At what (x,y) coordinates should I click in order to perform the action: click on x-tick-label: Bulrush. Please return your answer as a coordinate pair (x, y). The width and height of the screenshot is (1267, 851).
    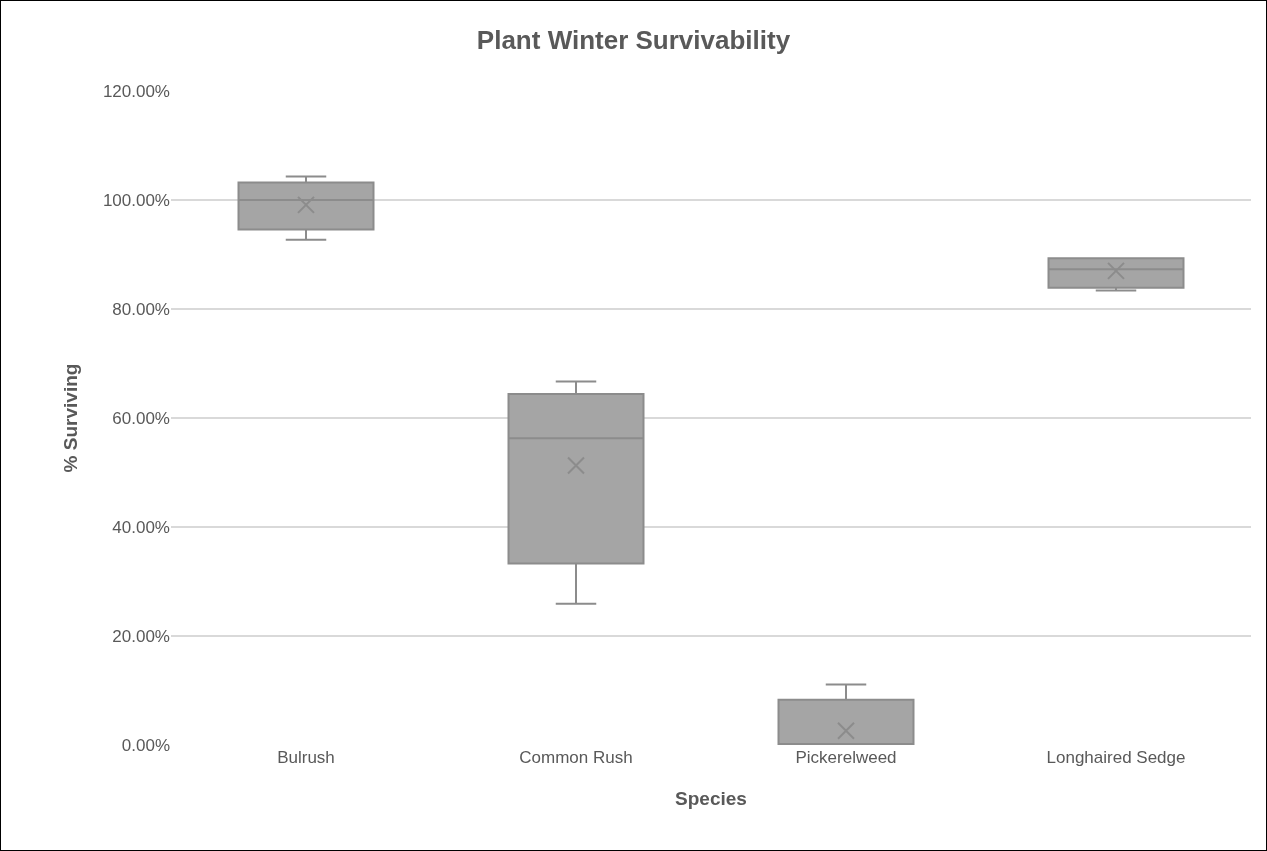
    Looking at the image, I should click on (306, 757).